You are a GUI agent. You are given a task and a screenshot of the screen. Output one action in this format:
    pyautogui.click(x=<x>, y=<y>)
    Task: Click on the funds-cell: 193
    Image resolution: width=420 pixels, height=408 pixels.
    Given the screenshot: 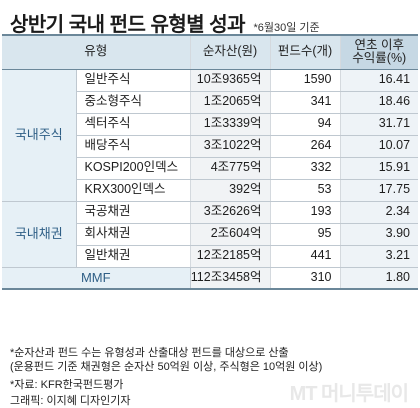 What is the action you would take?
    pyautogui.click(x=305, y=212)
    